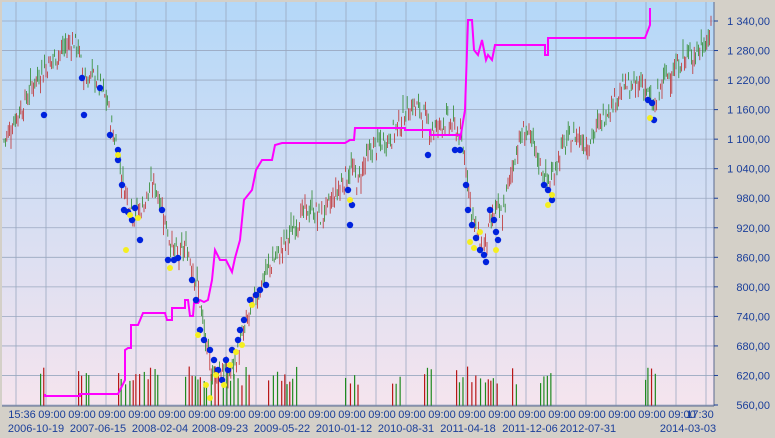  Describe the element at coordinates (529, 429) in the screenshot. I see `x-date-label: 2011-12-06` at that location.